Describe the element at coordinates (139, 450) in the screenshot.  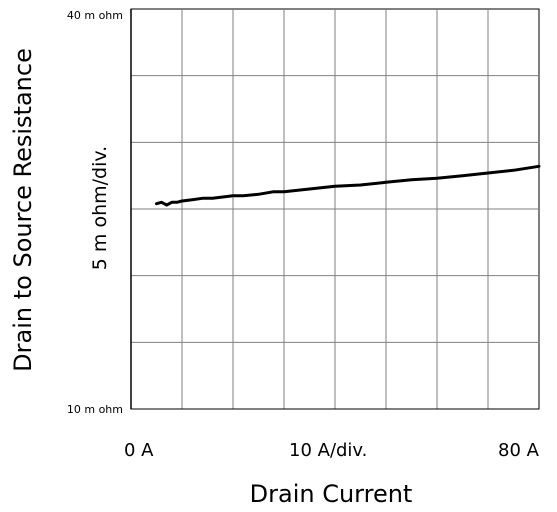
I see `x-tick-left-label: 0 A` at that location.